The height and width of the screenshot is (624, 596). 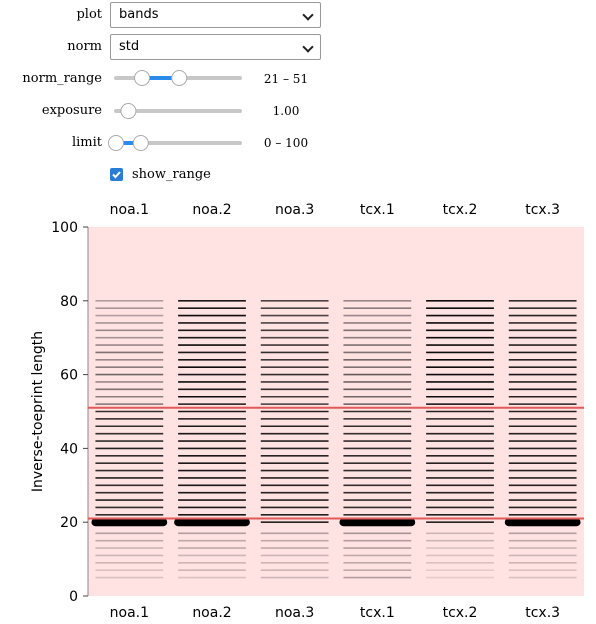 What do you see at coordinates (129, 613) in the screenshot?
I see `x-tick-label: noa.1` at bounding box center [129, 613].